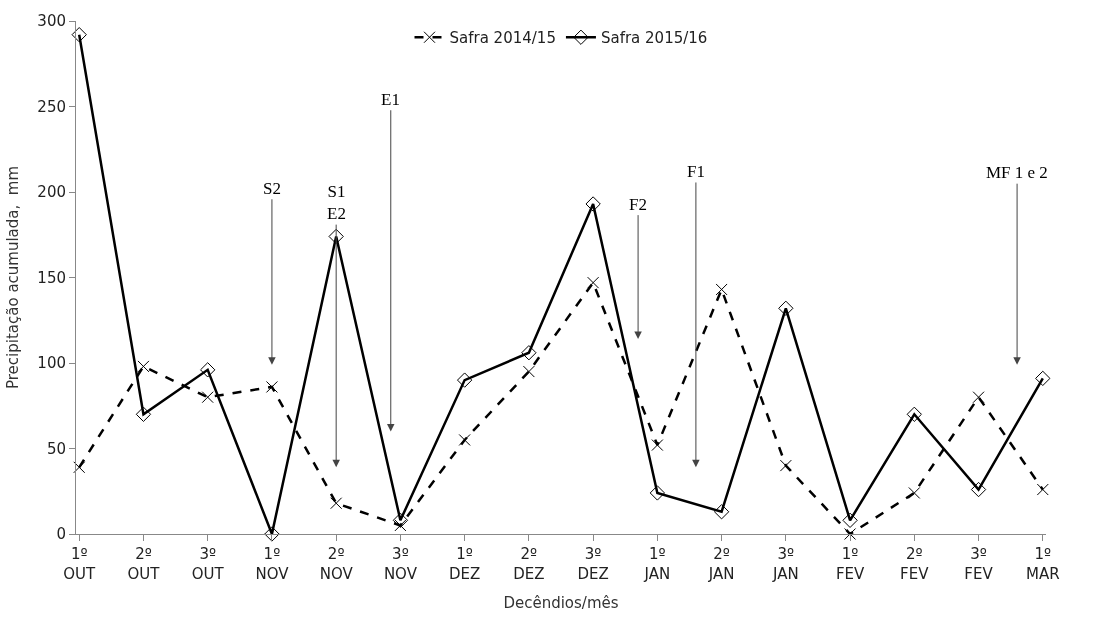 Image resolution: width=1096 pixels, height=624 pixels. I want to click on y-tick-label: 100, so click(51, 363).